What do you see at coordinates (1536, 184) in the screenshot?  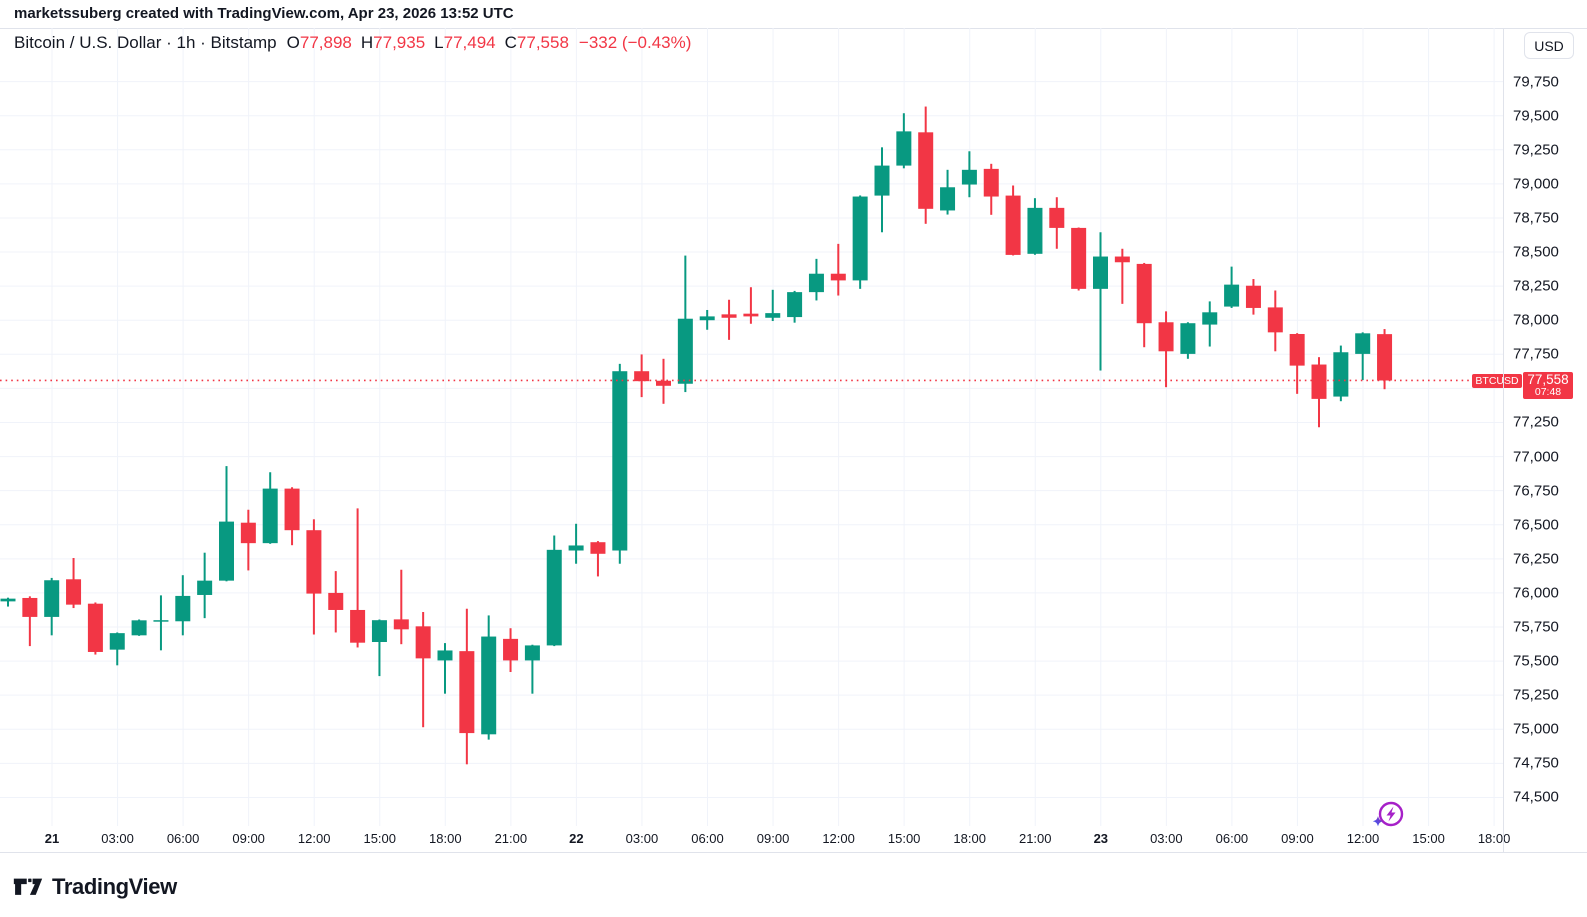 I see `price-tick-label: 79,000` at bounding box center [1536, 184].